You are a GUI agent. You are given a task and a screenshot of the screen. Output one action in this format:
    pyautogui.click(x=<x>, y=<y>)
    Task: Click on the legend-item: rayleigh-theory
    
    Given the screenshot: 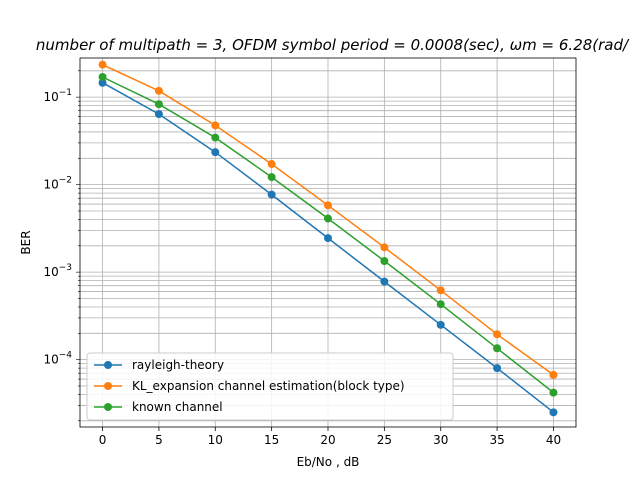 What is the action you would take?
    pyautogui.click(x=159, y=365)
    